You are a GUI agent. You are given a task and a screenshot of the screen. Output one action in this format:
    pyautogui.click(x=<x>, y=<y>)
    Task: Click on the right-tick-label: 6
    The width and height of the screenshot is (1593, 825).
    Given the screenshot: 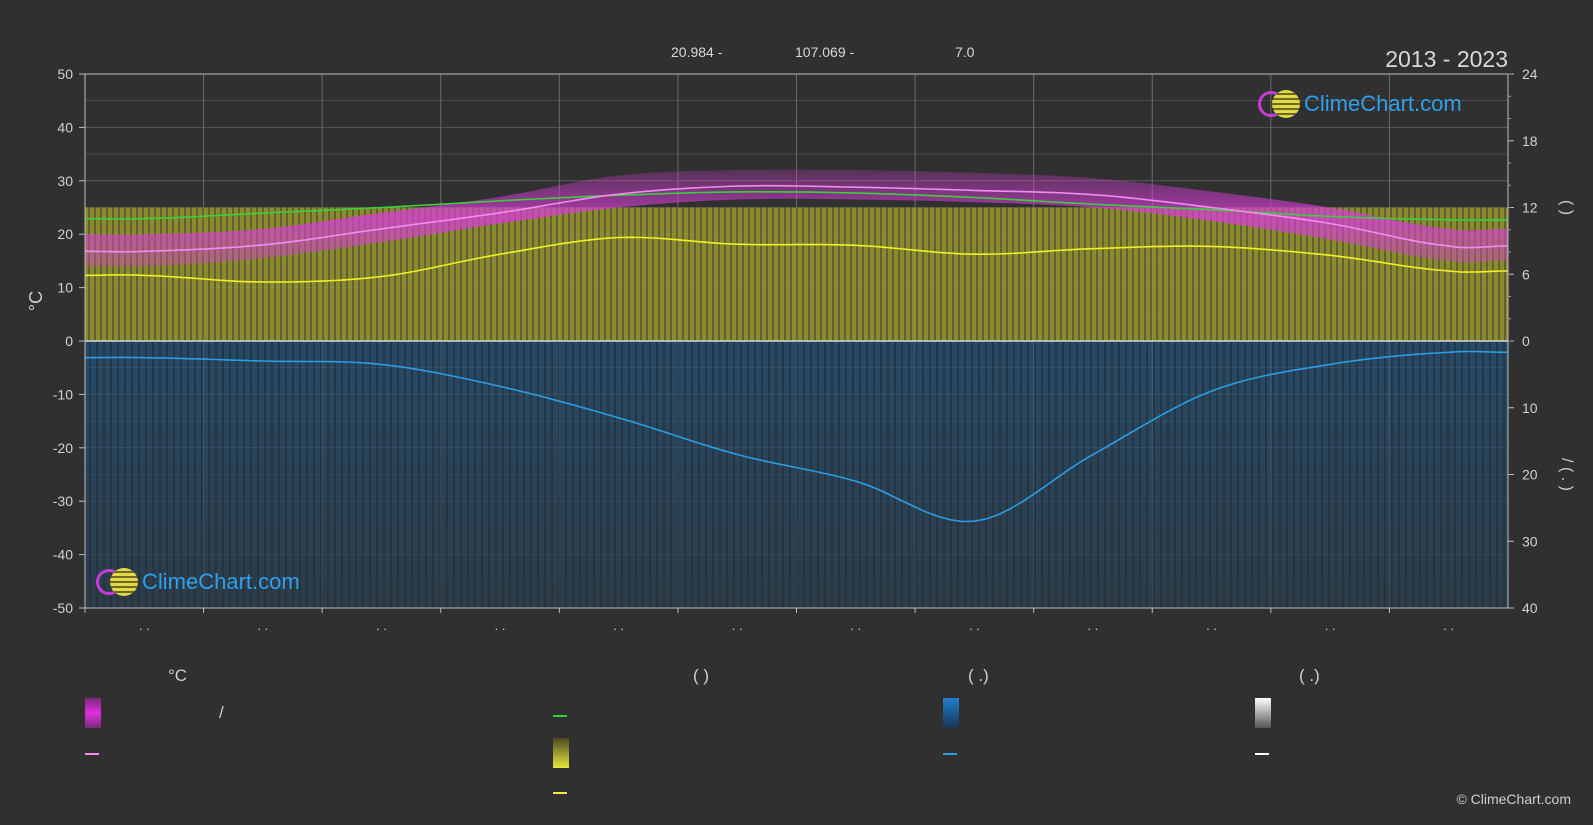 What is the action you would take?
    pyautogui.click(x=1526, y=274)
    